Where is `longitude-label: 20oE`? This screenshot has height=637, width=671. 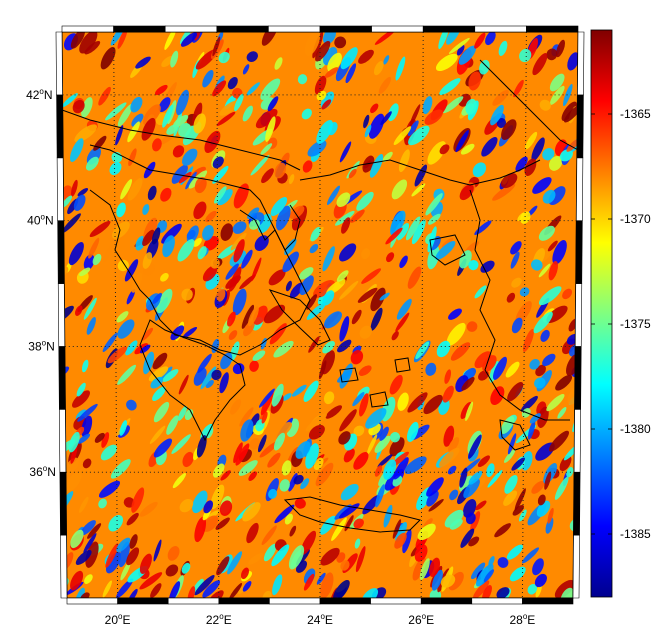
longitude-label: 20oE is located at coordinates (118, 619).